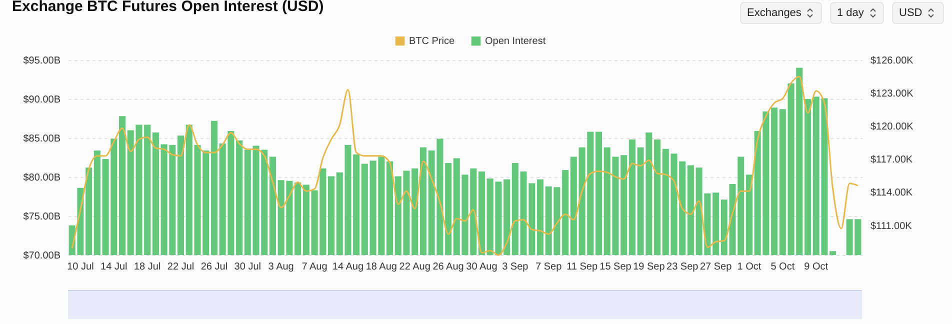 The width and height of the screenshot is (952, 324). Describe the element at coordinates (892, 127) in the screenshot. I see `y2-tick-label: $120.00K` at that location.